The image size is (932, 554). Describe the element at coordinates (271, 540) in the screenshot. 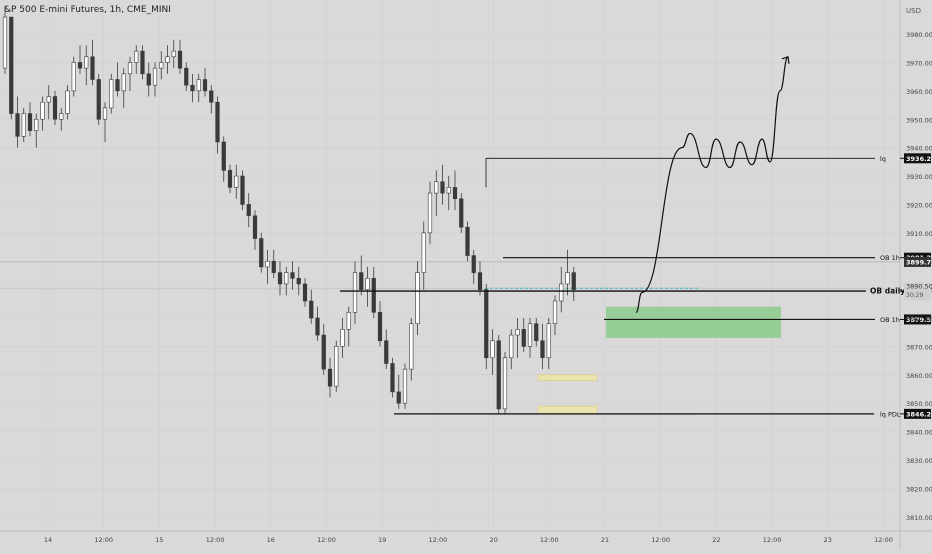

I see `time-tick-label: 16` at that location.